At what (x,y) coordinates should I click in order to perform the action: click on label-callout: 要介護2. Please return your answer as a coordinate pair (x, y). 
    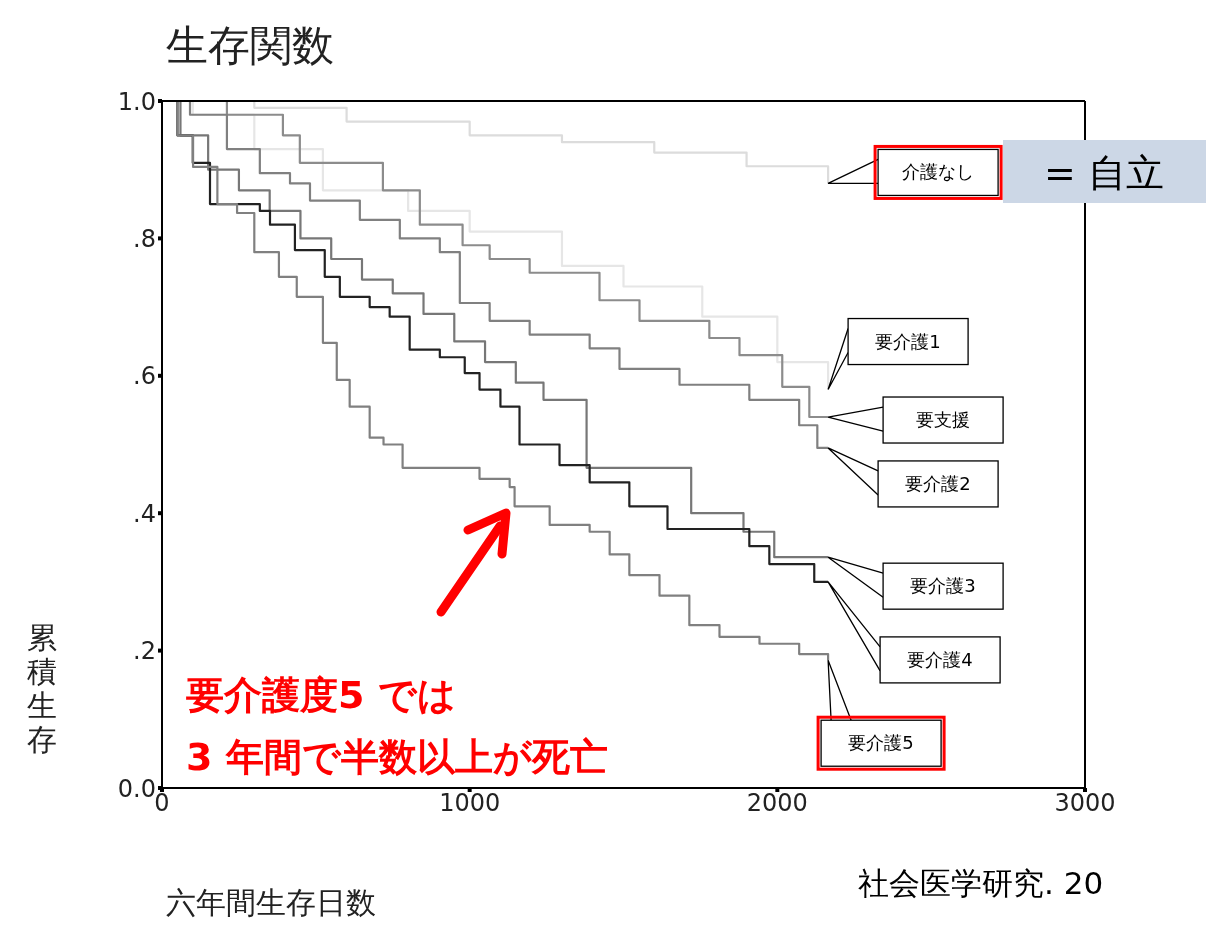
    Looking at the image, I should click on (913, 477).